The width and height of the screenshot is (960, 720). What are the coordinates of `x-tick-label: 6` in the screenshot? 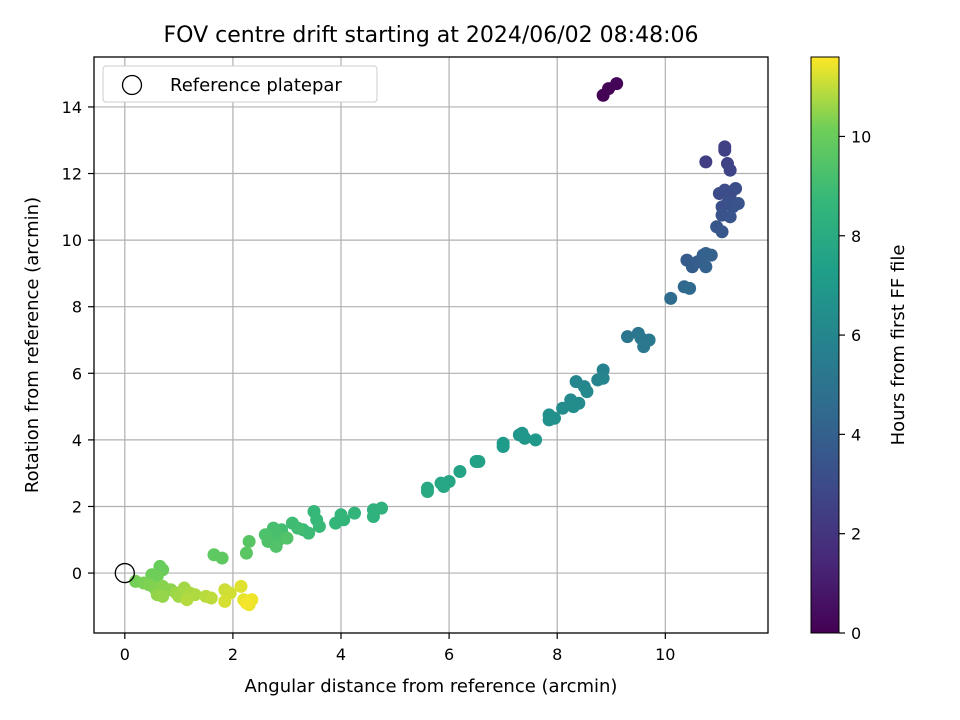 It's located at (449, 654).